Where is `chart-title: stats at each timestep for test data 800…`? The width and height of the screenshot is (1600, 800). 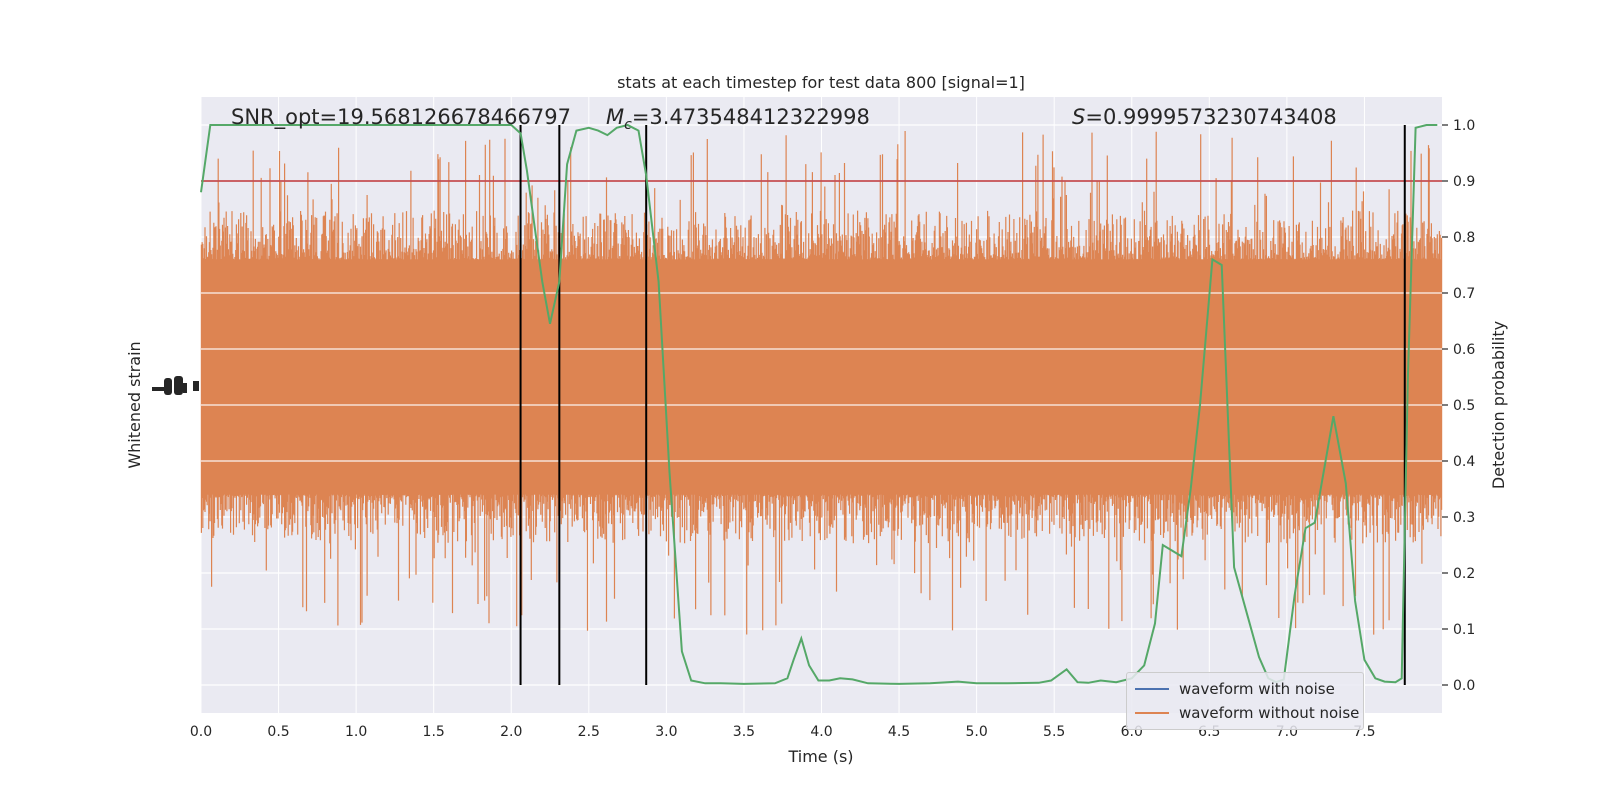 chart-title: stats at each timestep for test data 800… is located at coordinates (821, 82).